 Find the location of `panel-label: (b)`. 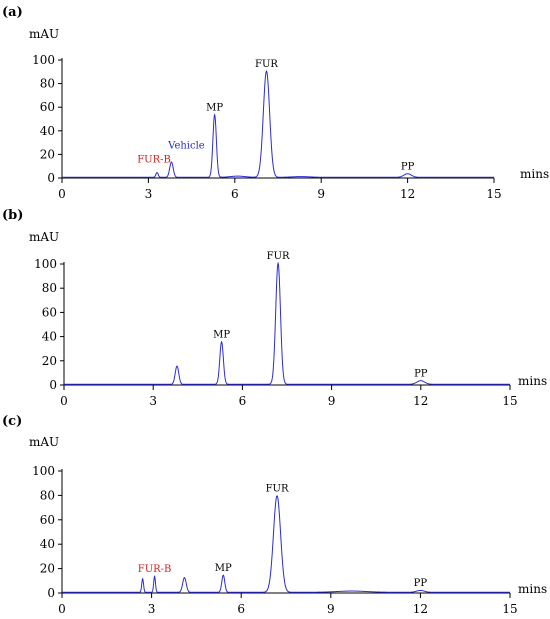

panel-label: (b) is located at coordinates (12, 215).